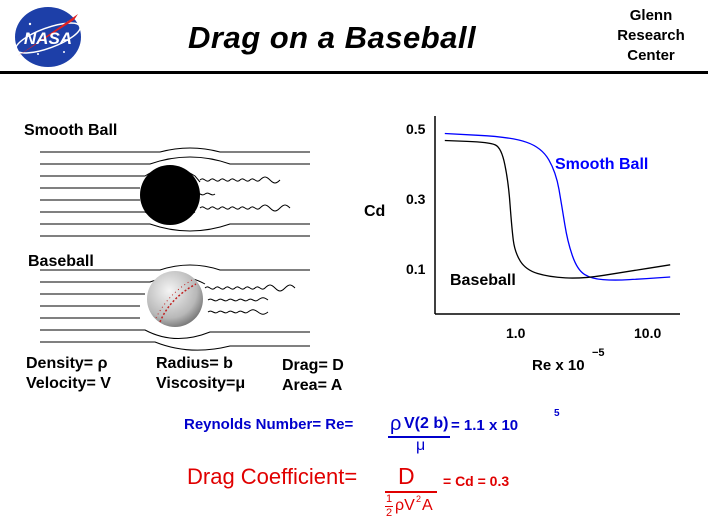  What do you see at coordinates (374, 211) in the screenshot?
I see `y-axis-label: Cd` at bounding box center [374, 211].